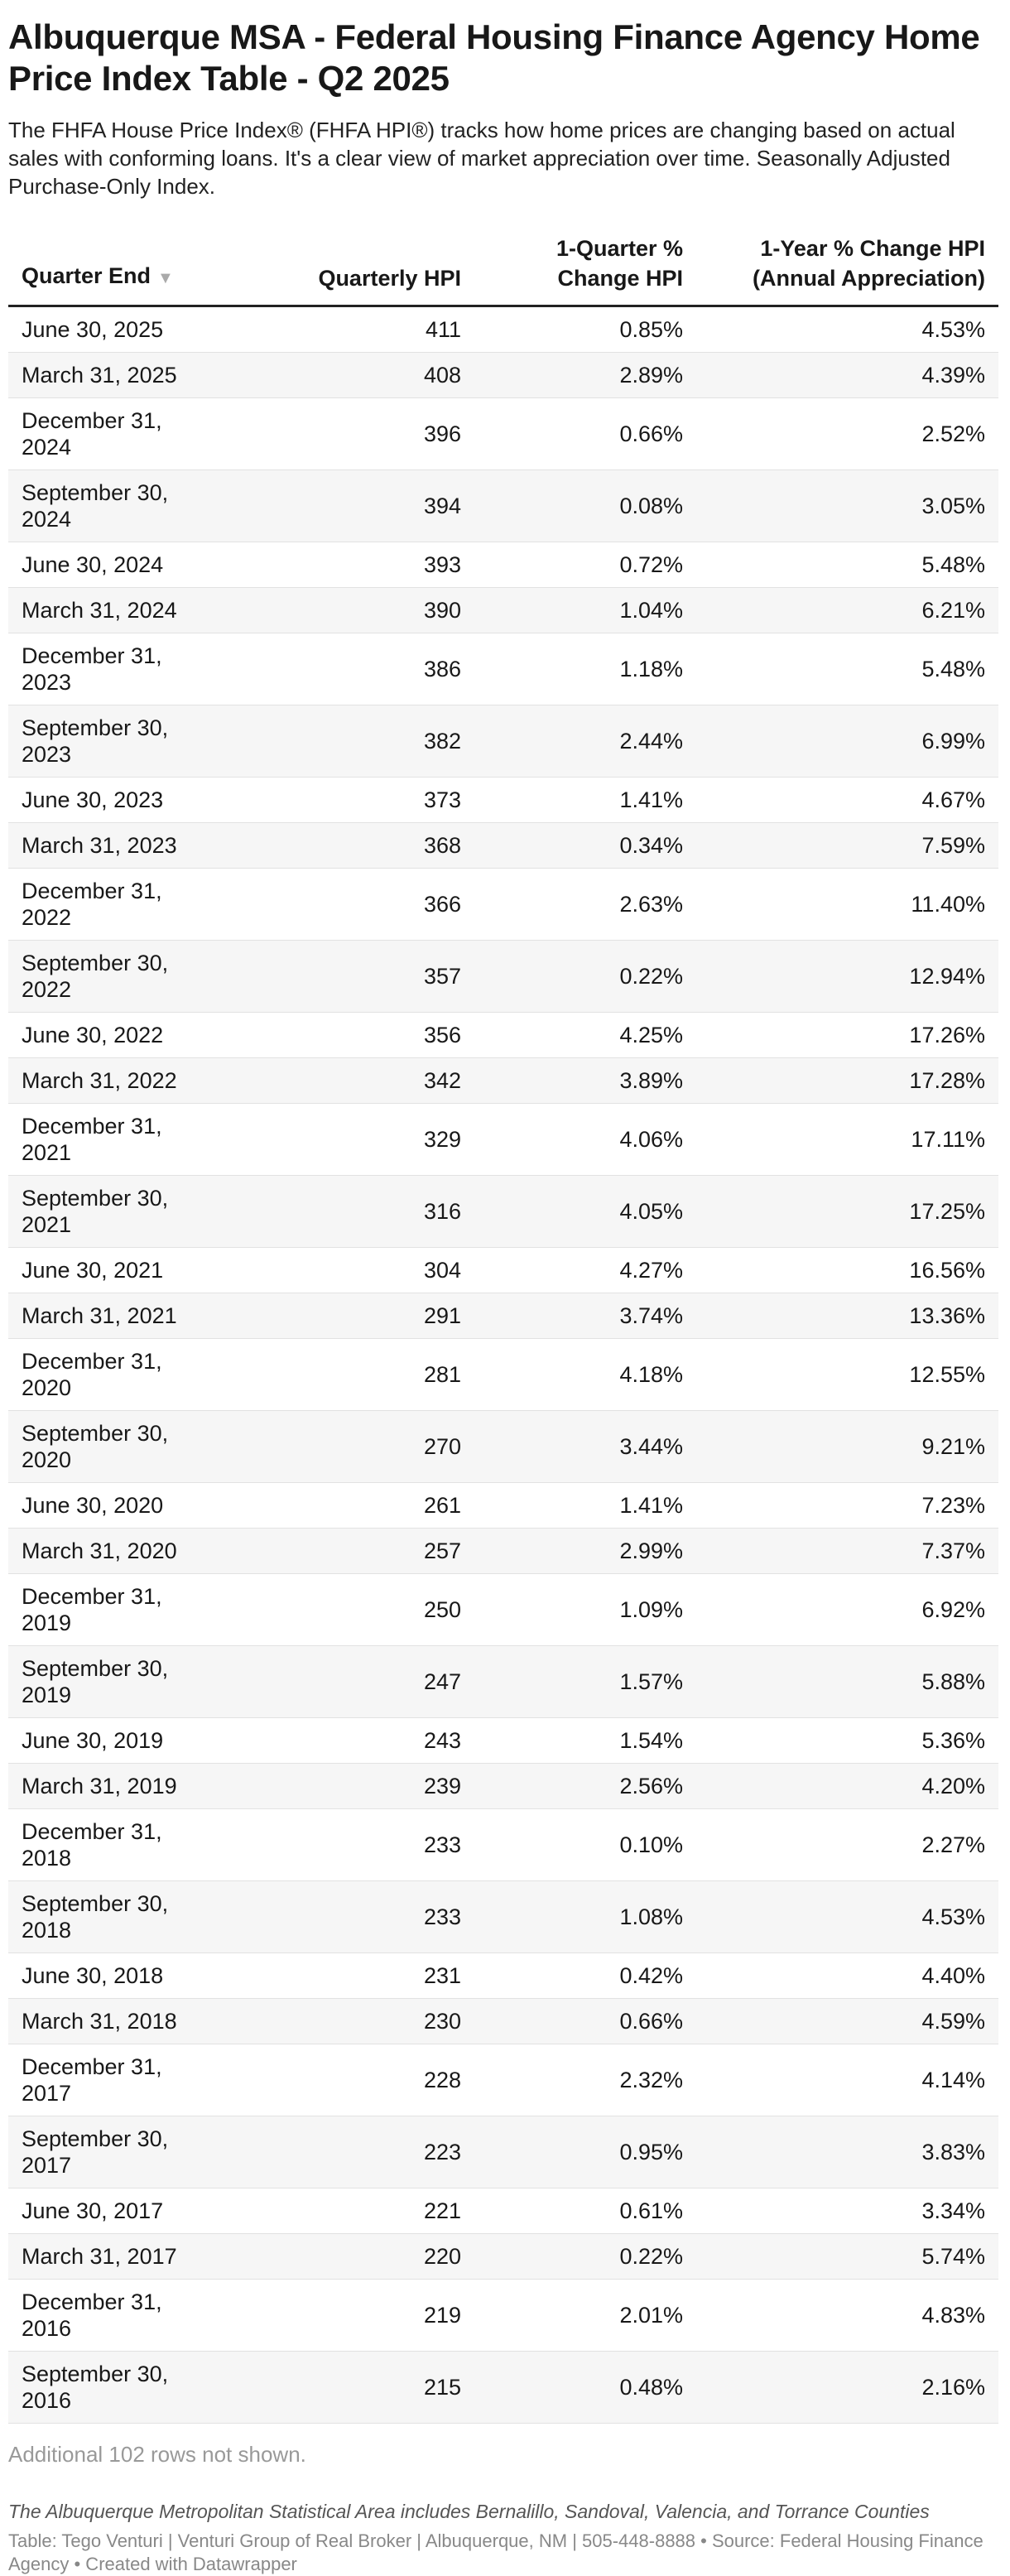  Describe the element at coordinates (128, 270) in the screenshot. I see `column-header: Quarter End ▼` at that location.